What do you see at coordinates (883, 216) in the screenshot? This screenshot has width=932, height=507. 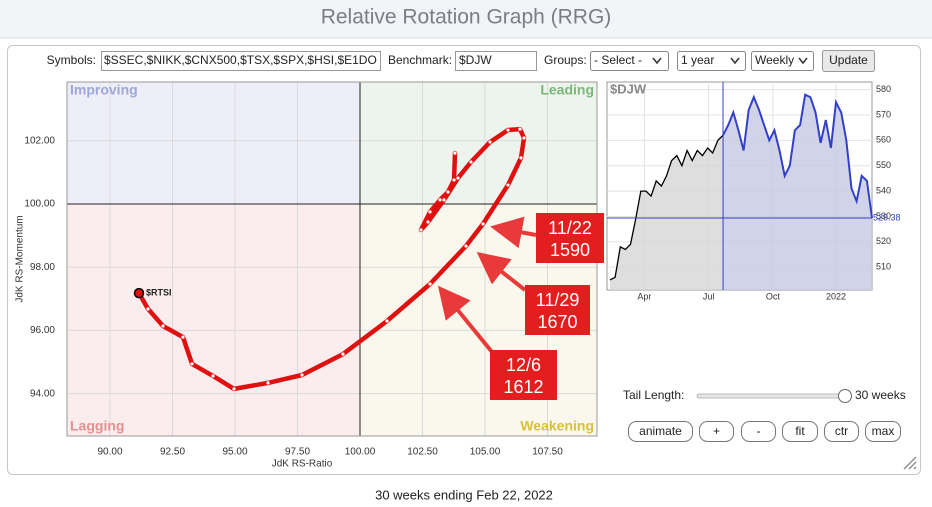 I see `y-tick-label: 530` at bounding box center [883, 216].